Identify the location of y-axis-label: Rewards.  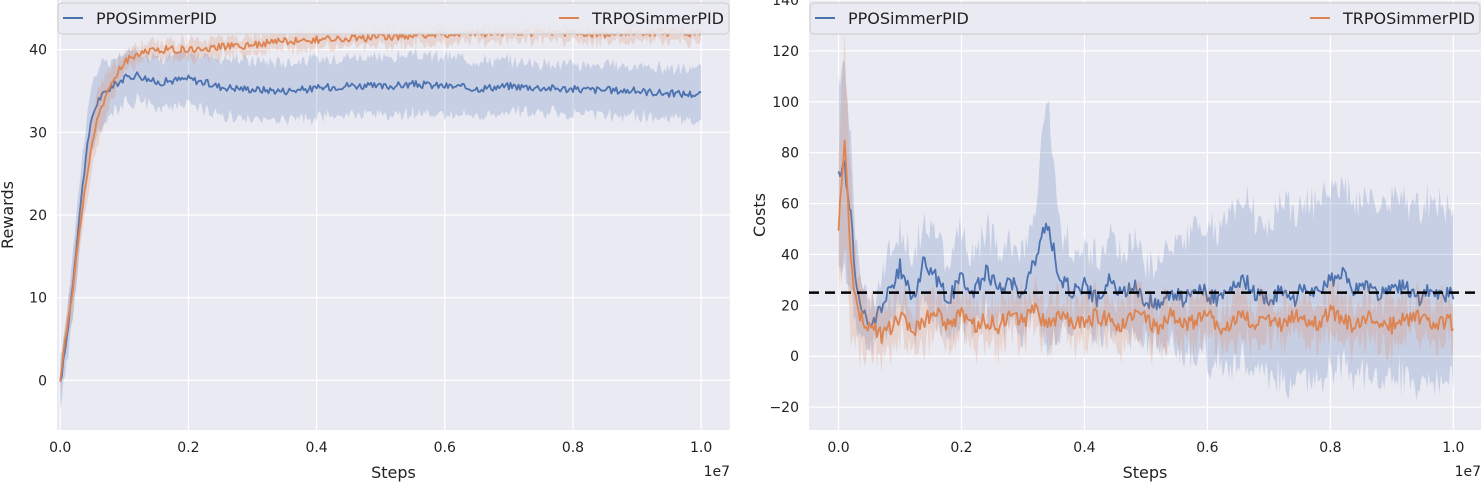
(8, 215).